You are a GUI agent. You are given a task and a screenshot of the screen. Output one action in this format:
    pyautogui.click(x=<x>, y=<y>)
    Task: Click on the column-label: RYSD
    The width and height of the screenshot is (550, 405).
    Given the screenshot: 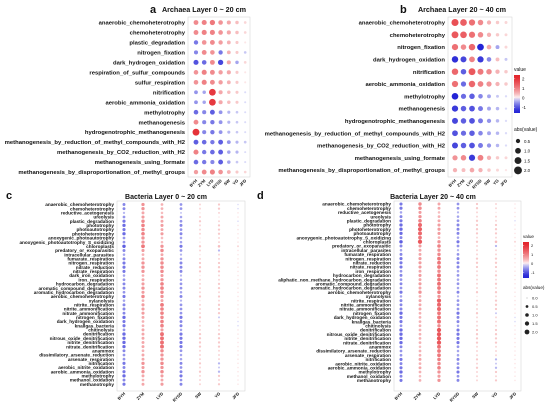 What is the action you would take?
    pyautogui.click(x=178, y=397)
    